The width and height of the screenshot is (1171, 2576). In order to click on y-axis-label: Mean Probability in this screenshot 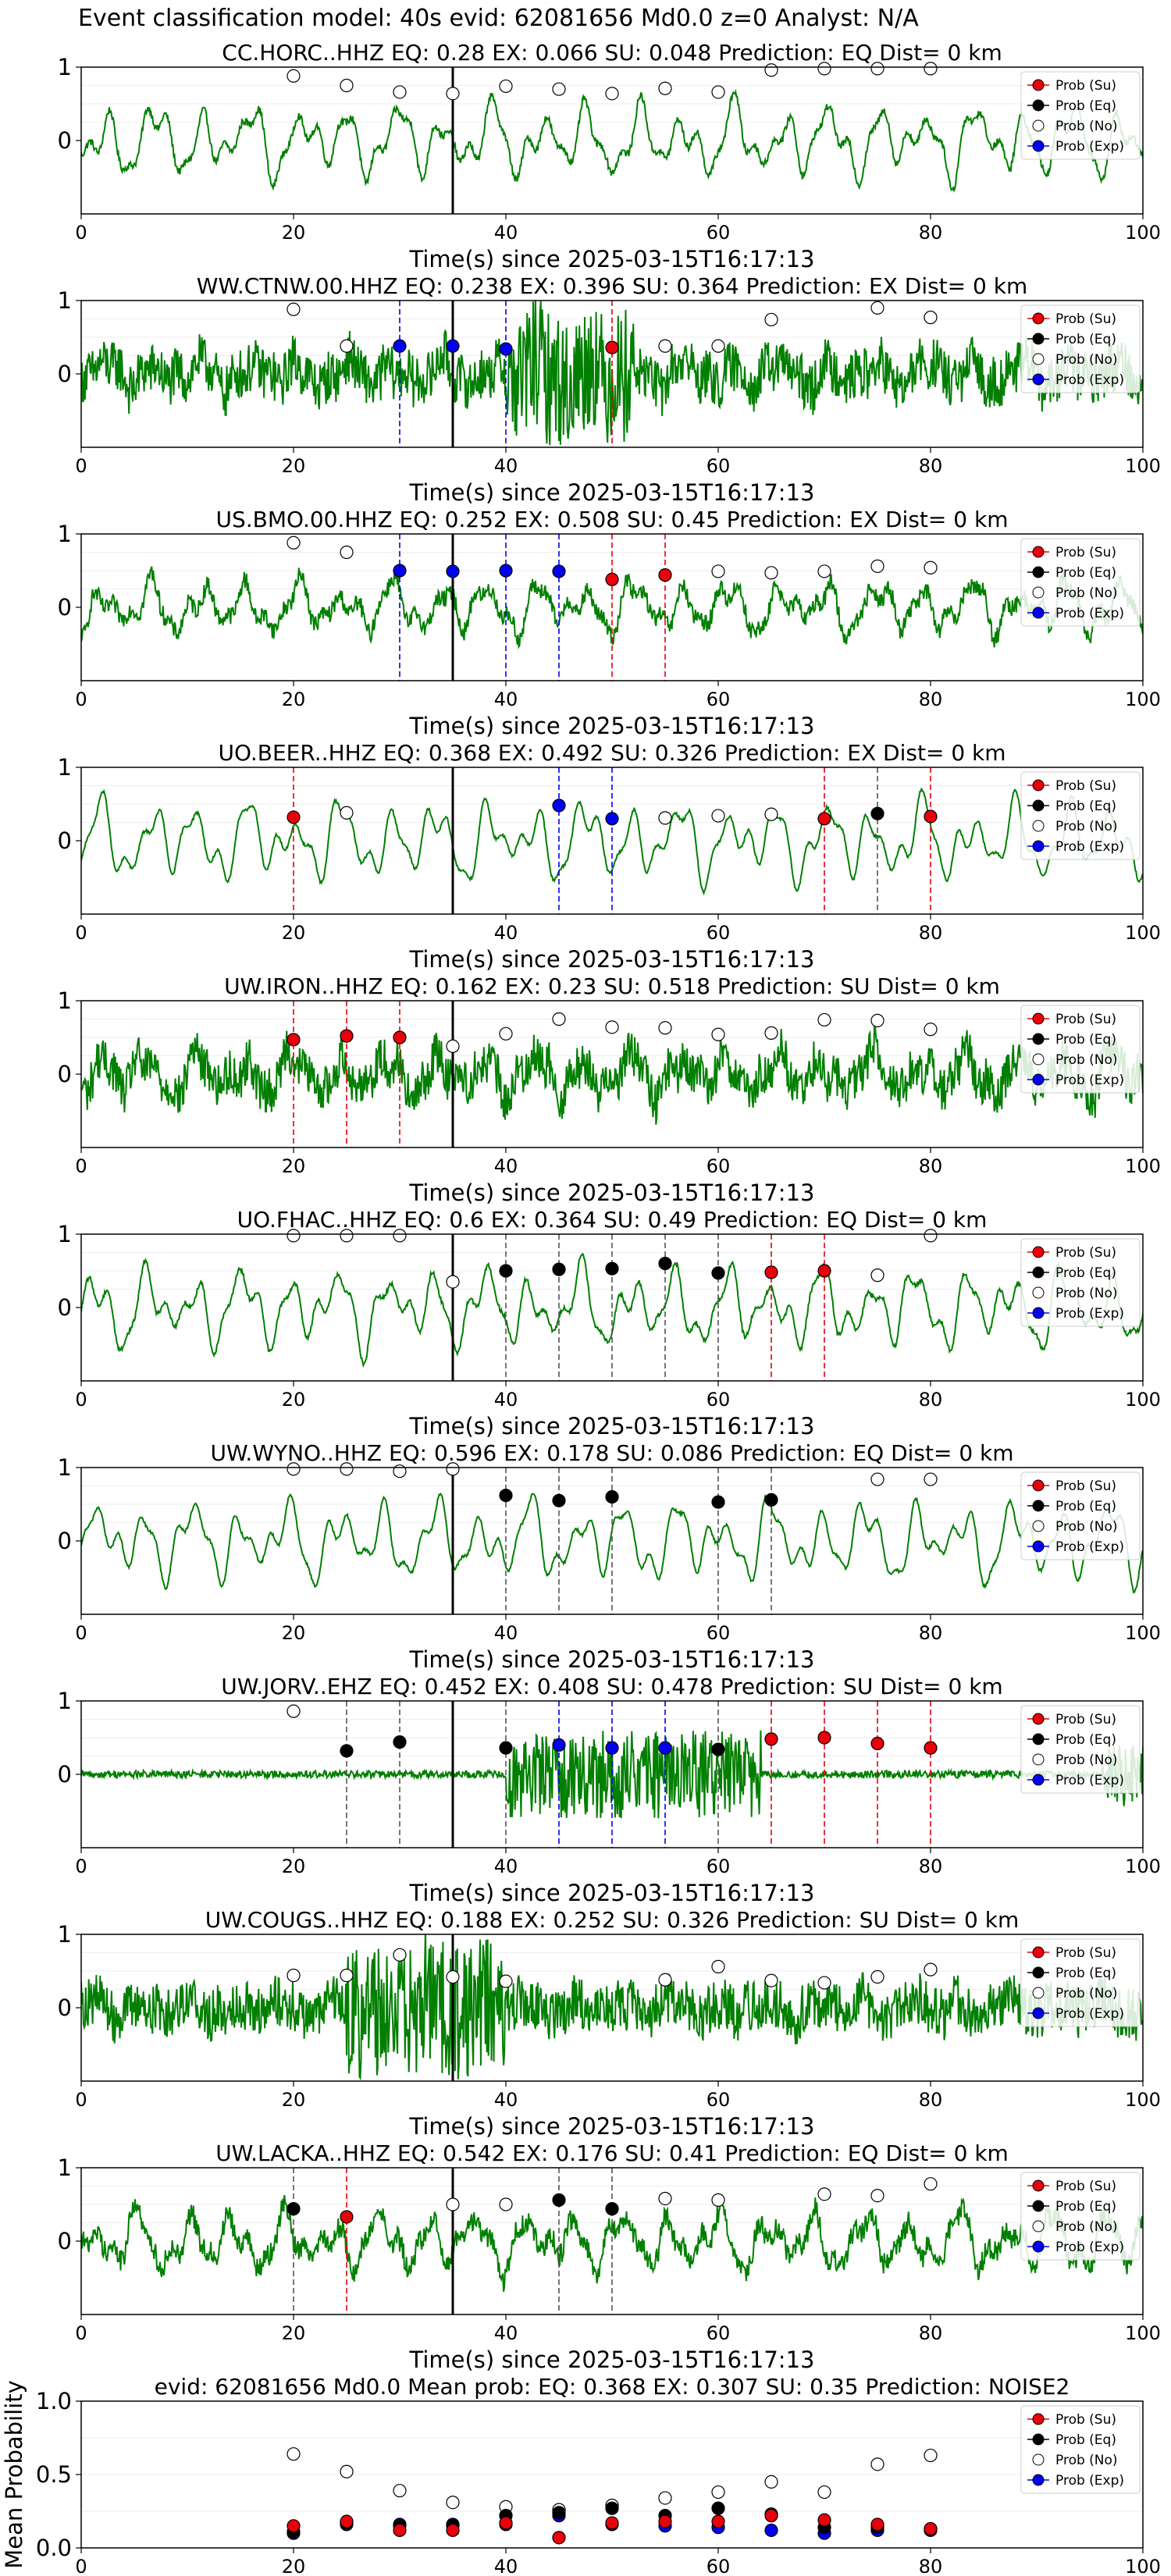, I will do `click(14, 2474)`.